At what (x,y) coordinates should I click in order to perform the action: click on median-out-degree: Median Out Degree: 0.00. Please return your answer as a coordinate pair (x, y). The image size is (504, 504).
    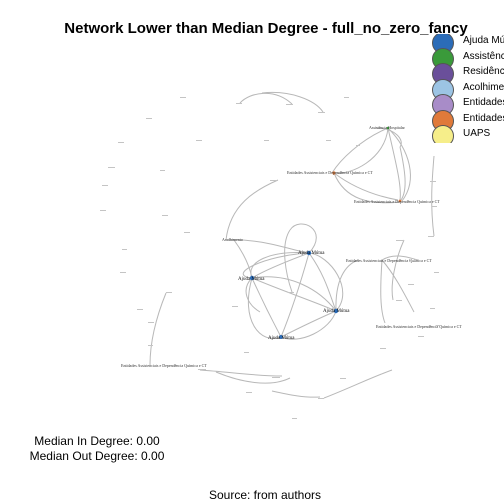
    Looking at the image, I should click on (97, 456).